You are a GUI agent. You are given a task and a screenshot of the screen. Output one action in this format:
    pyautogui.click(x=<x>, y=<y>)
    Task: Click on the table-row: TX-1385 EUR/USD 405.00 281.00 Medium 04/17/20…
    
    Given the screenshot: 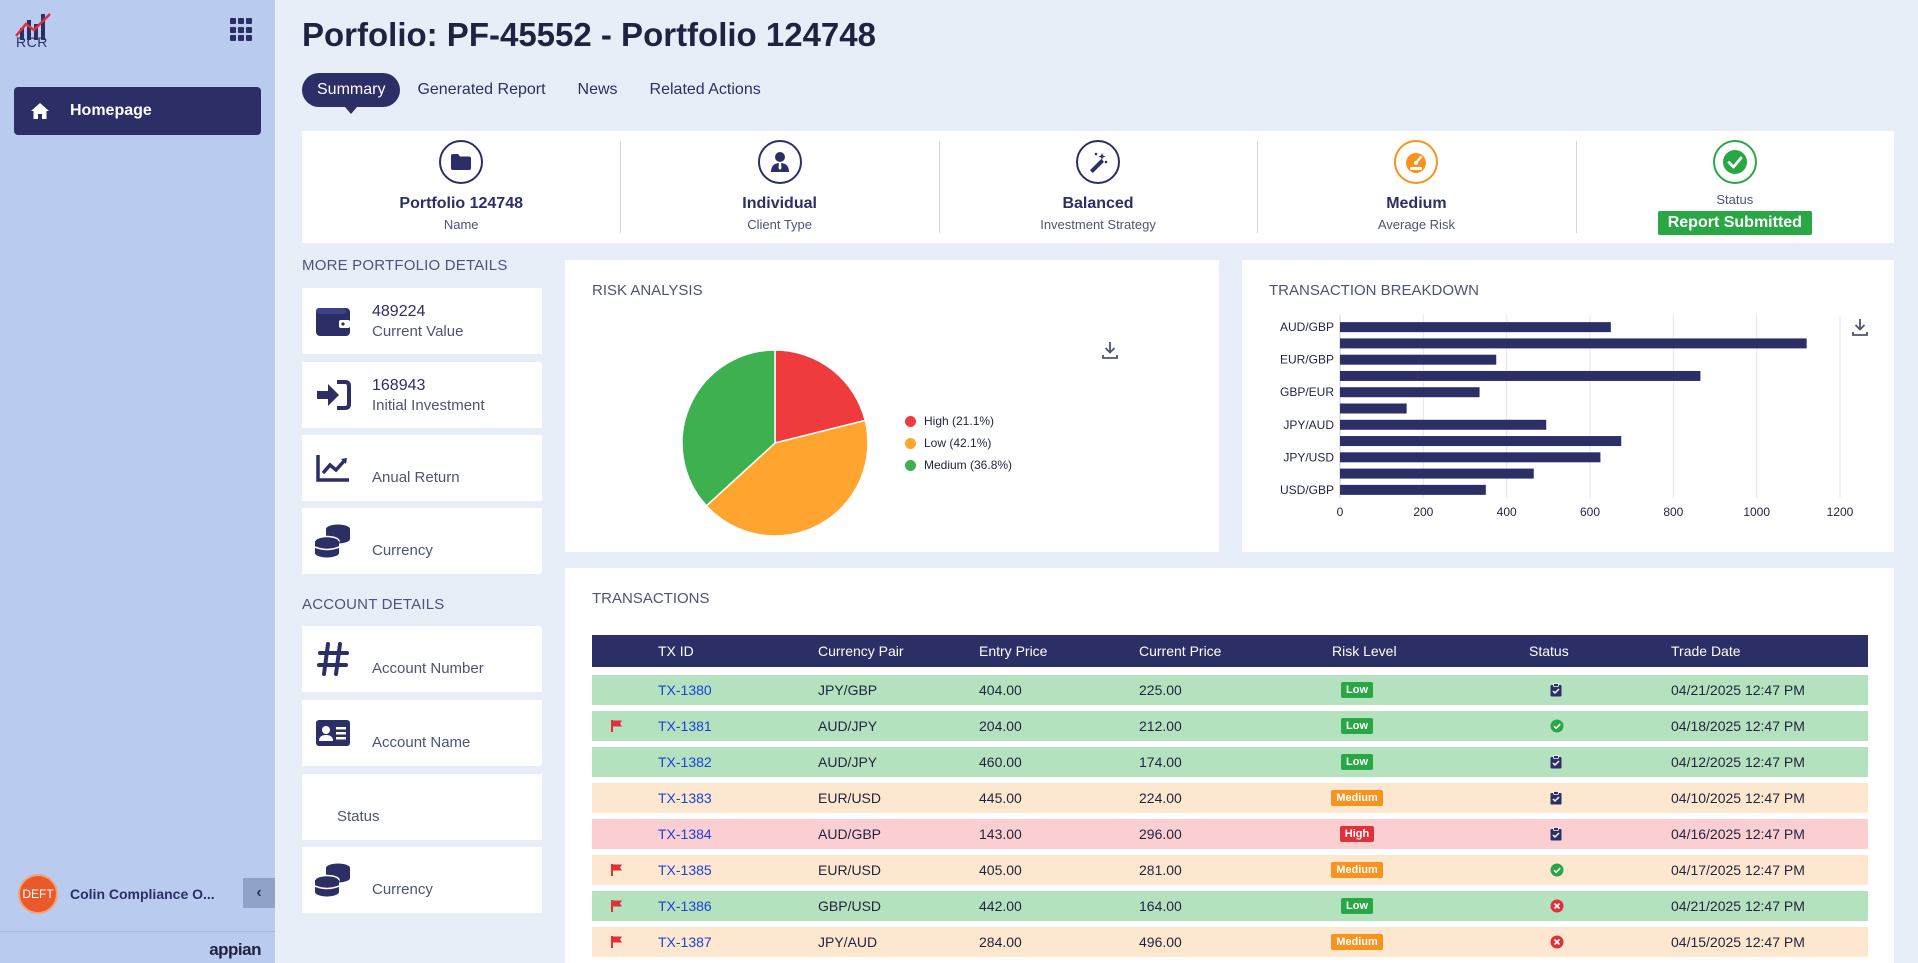 What is the action you would take?
    pyautogui.click(x=1230, y=870)
    